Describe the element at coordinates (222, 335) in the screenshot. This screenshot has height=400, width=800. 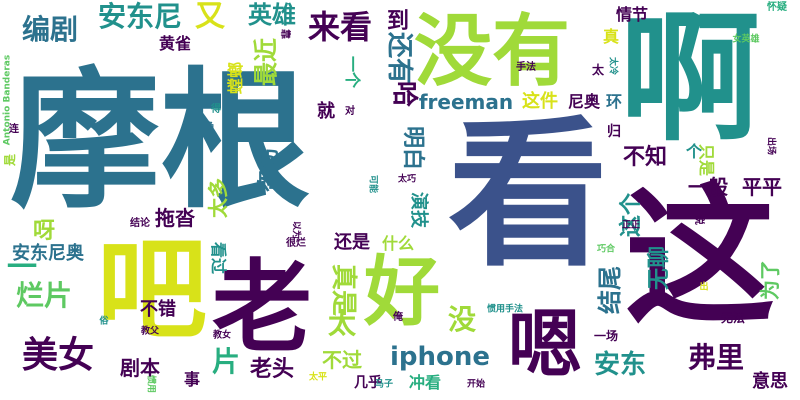
I see `word-jiaonv: 教女` at that location.